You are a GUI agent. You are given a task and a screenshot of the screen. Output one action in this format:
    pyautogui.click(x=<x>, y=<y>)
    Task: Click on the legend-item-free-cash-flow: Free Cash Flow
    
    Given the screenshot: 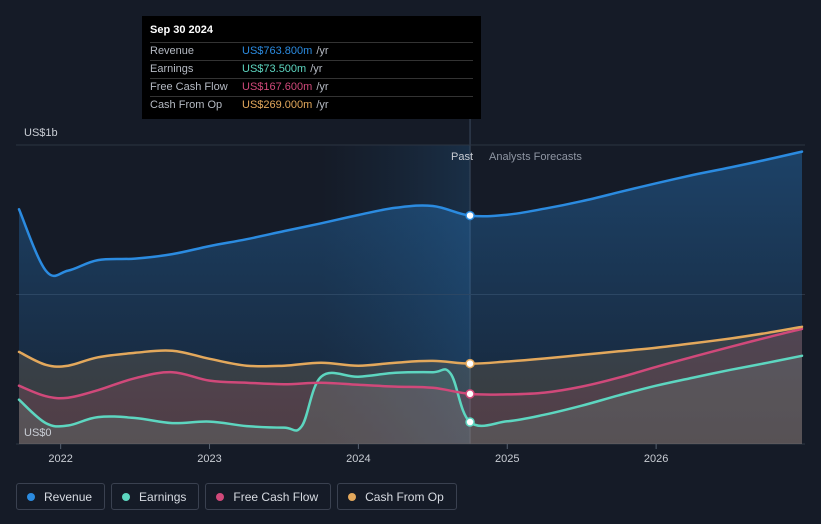 What is the action you would take?
    pyautogui.click(x=268, y=496)
    